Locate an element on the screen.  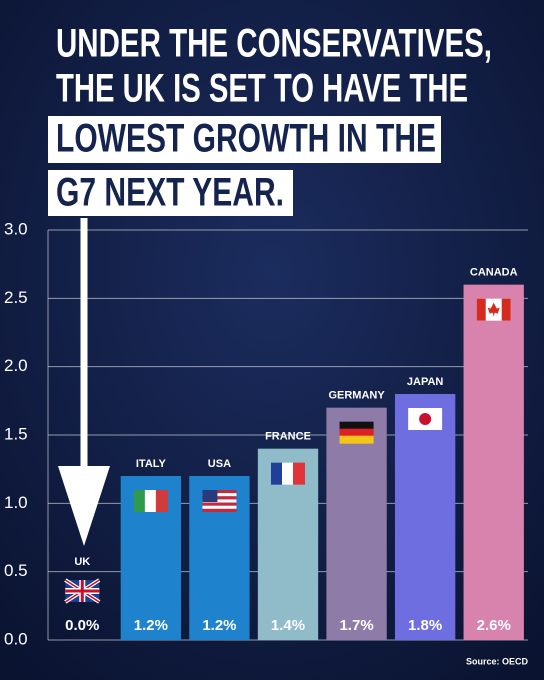
source: Source: OECD is located at coordinates (497, 661).